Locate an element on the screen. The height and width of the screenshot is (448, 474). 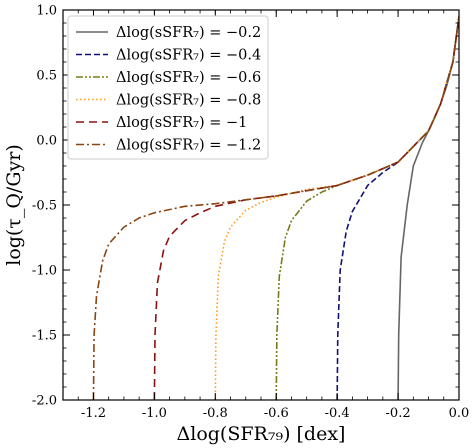
y-tick-label: -2.0 is located at coordinates (44, 401).